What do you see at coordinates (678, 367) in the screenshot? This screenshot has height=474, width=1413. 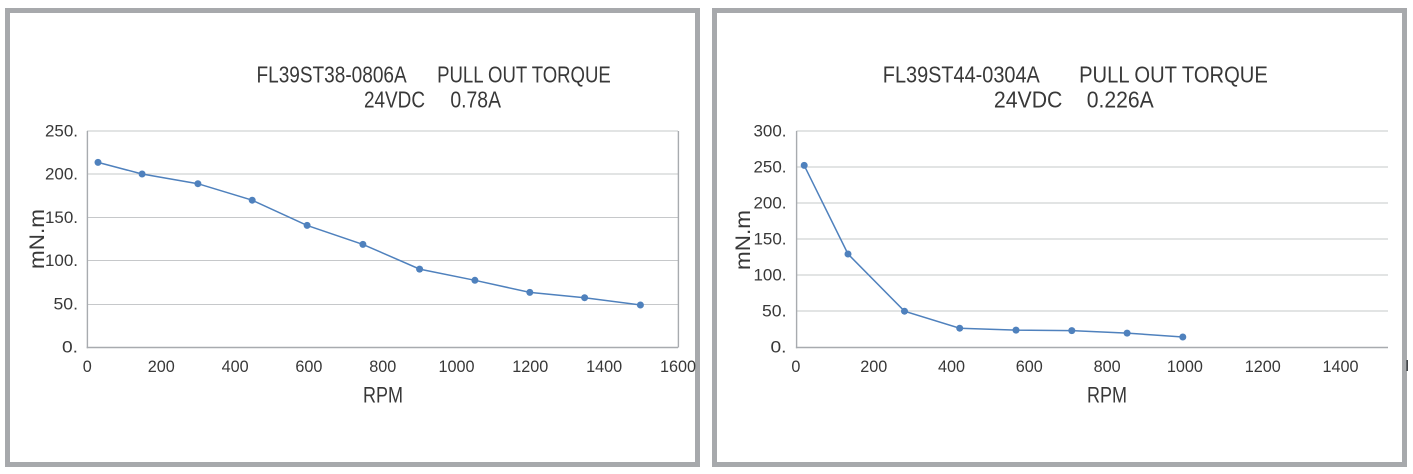 I see `svg-text: 1600` at bounding box center [678, 367].